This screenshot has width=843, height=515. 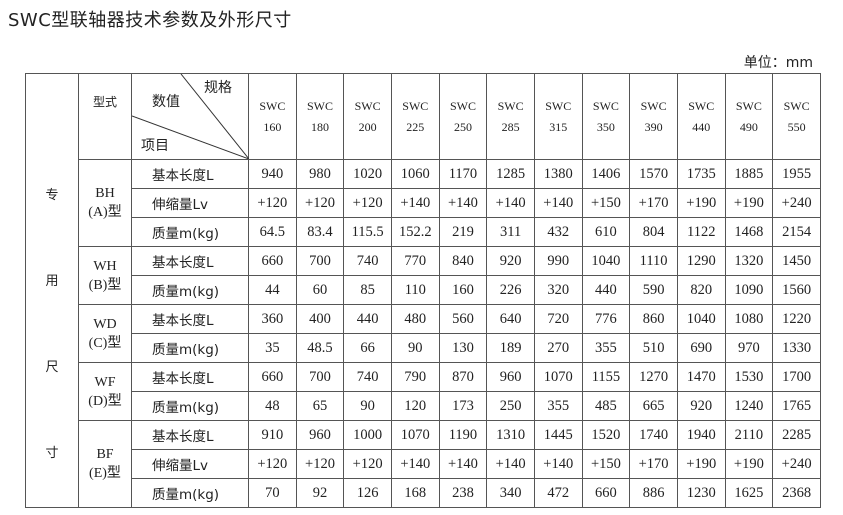 I want to click on unit-label: 单位：mm, so click(x=778, y=63).